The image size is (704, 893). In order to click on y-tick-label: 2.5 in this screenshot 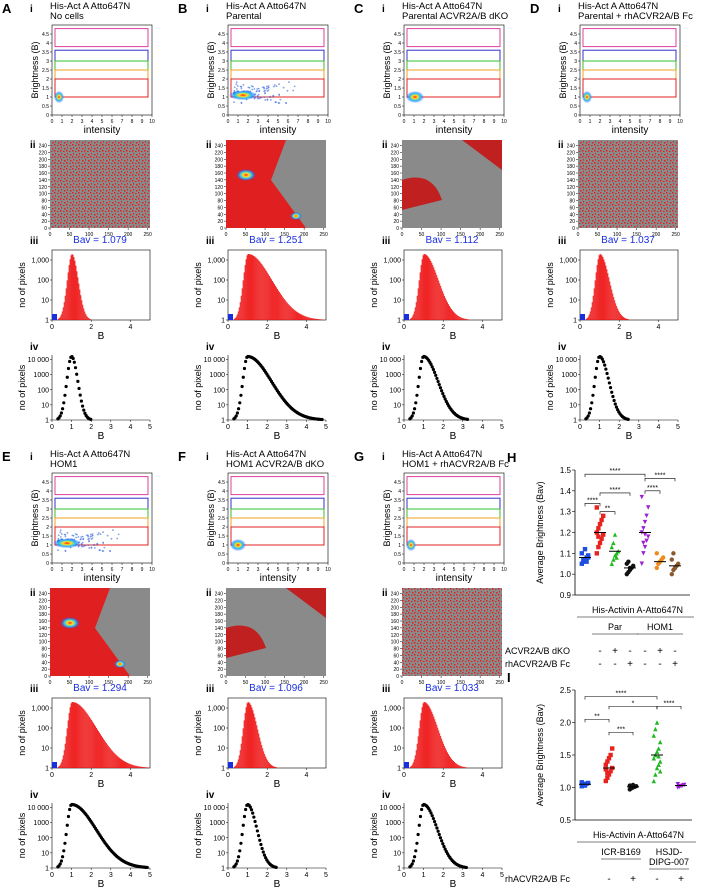, I will do `click(45, 519)`.